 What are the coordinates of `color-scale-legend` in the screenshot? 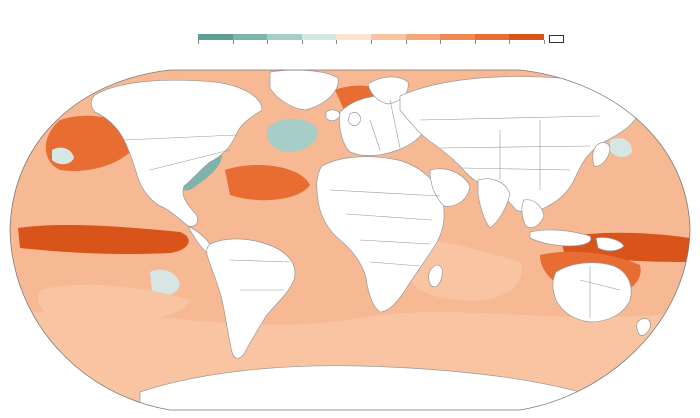 It's located at (371, 40).